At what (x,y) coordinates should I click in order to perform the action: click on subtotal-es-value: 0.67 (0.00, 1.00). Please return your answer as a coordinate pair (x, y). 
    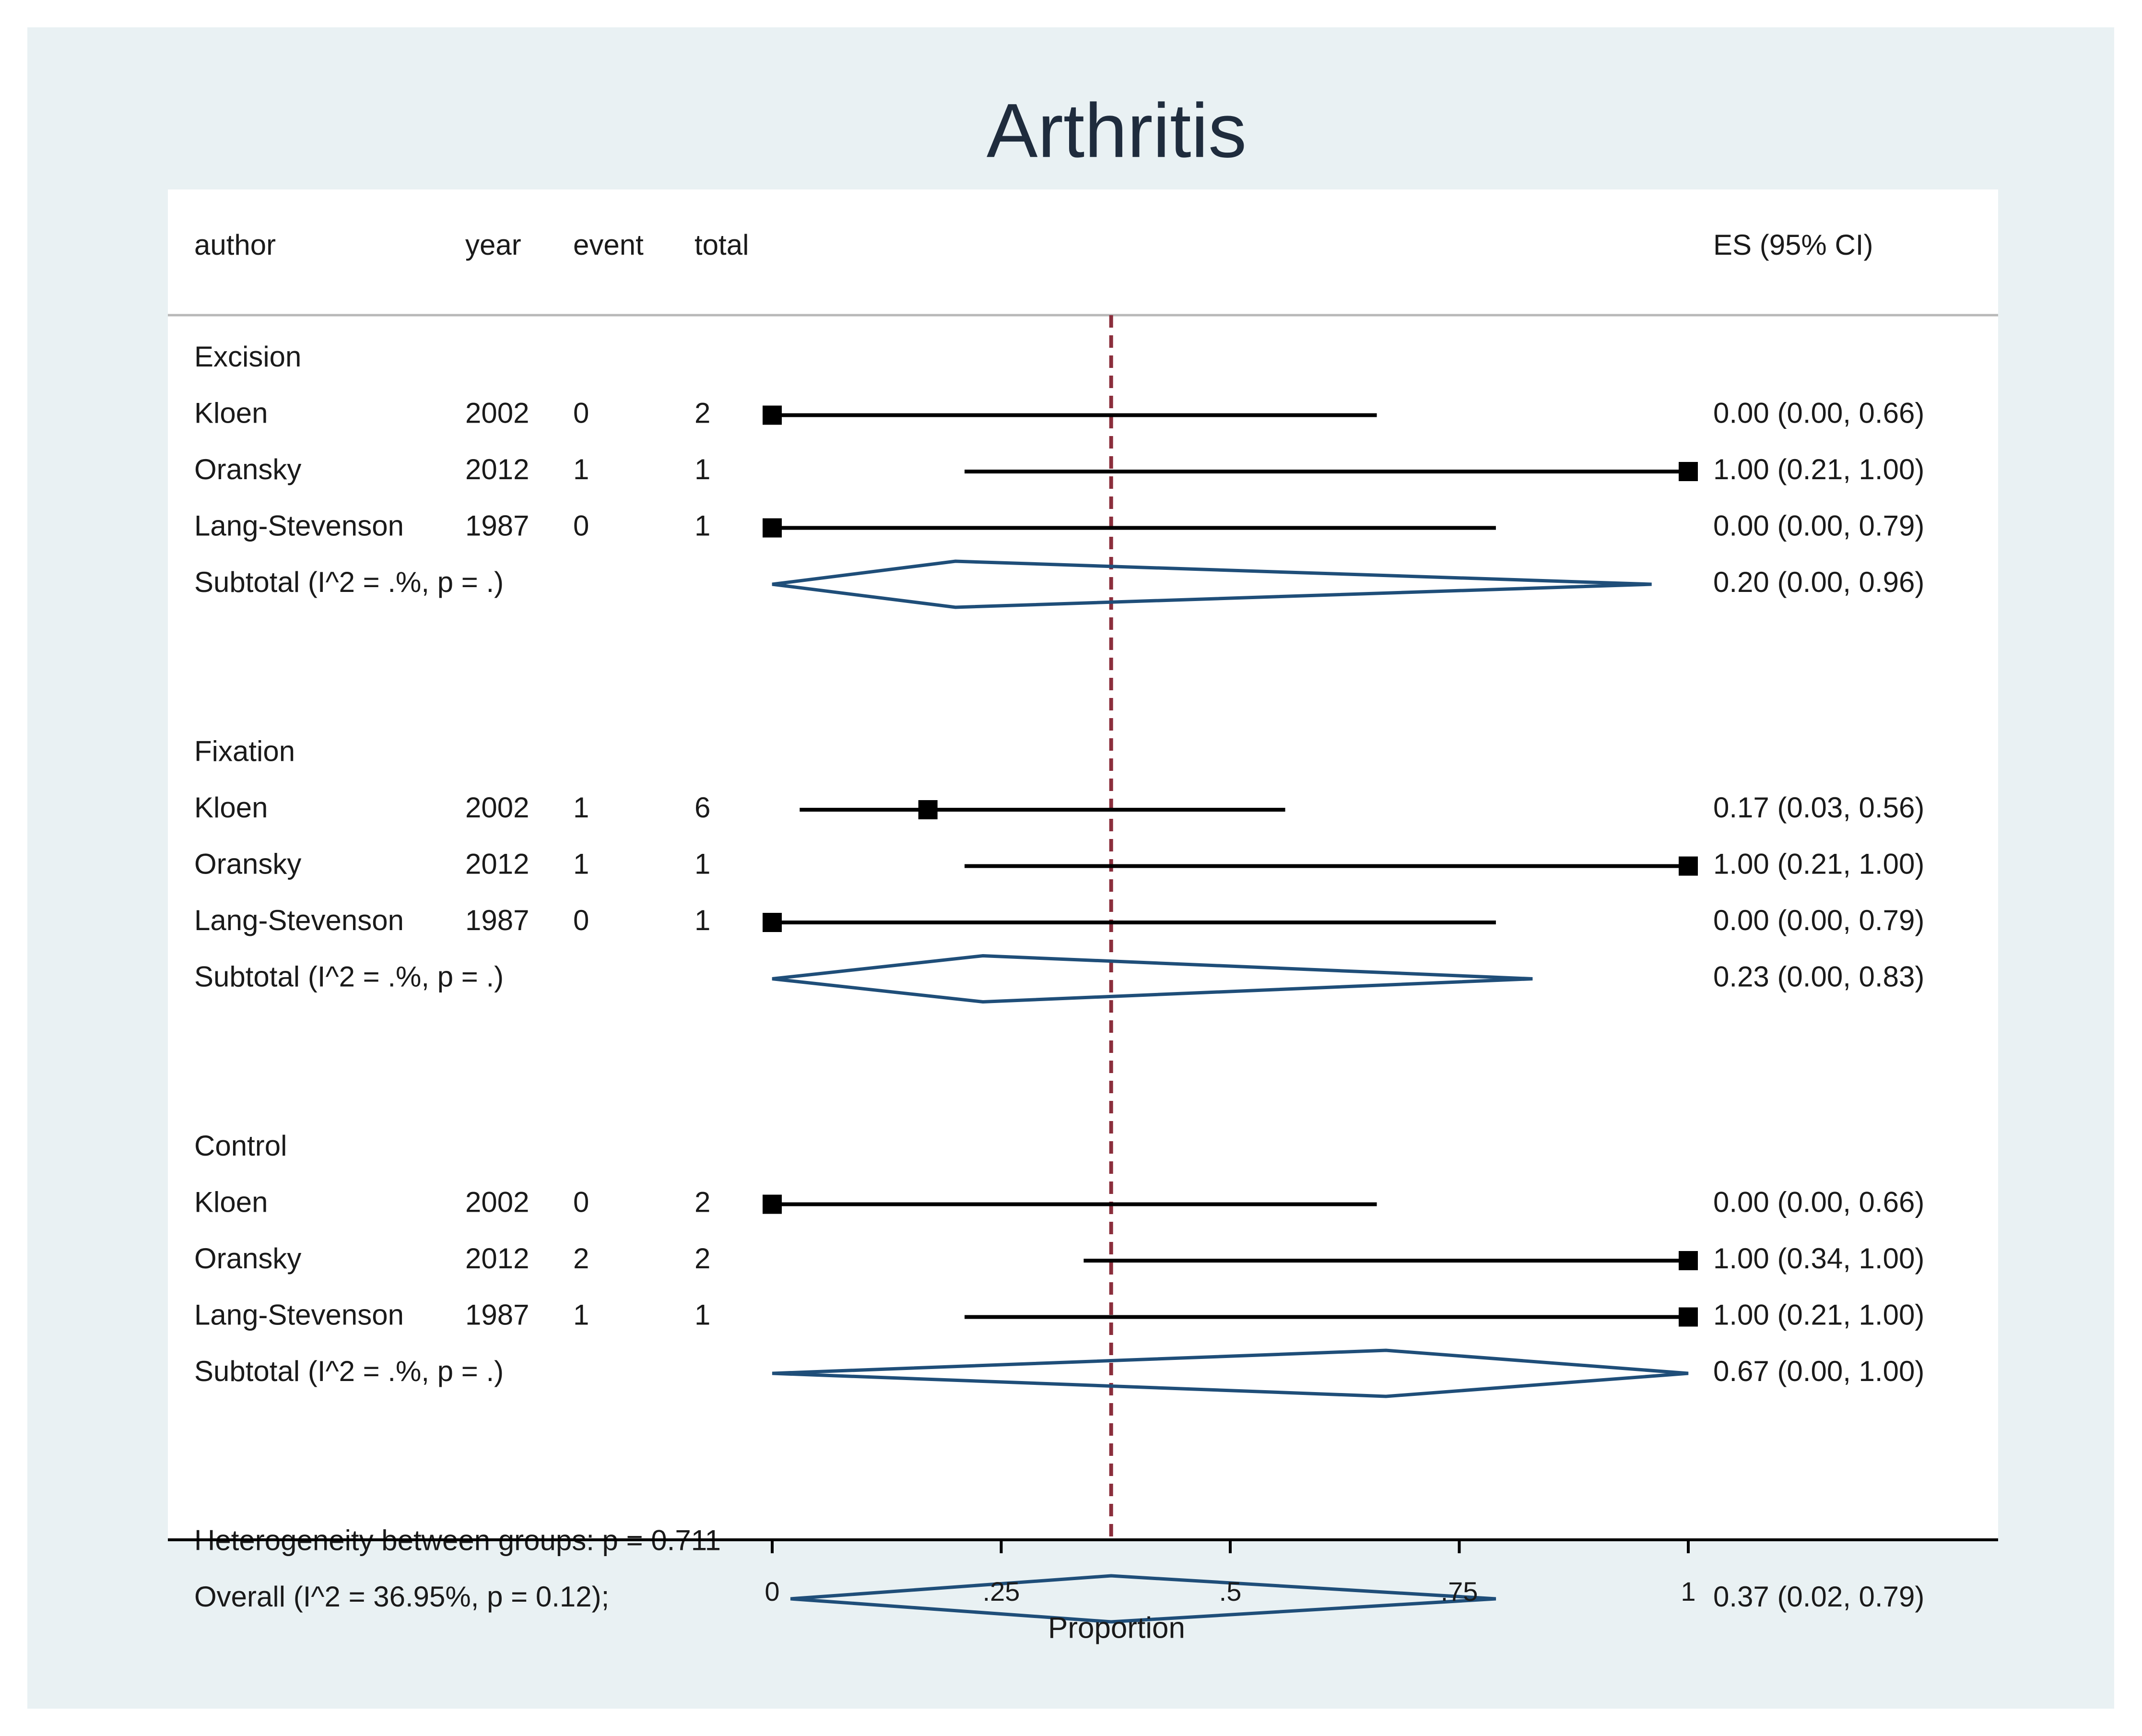
    Looking at the image, I should click on (1819, 1371).